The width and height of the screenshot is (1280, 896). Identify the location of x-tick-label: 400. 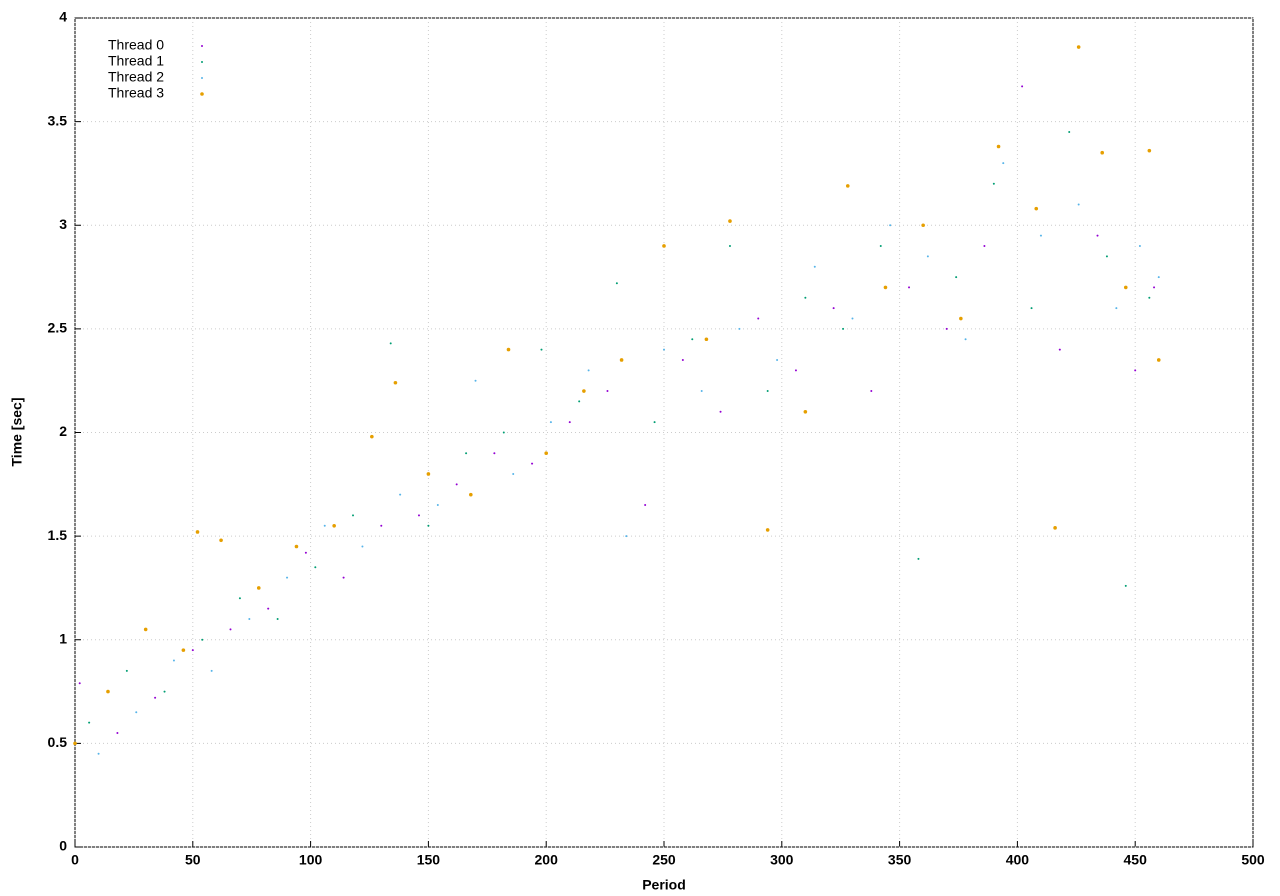
(1018, 860).